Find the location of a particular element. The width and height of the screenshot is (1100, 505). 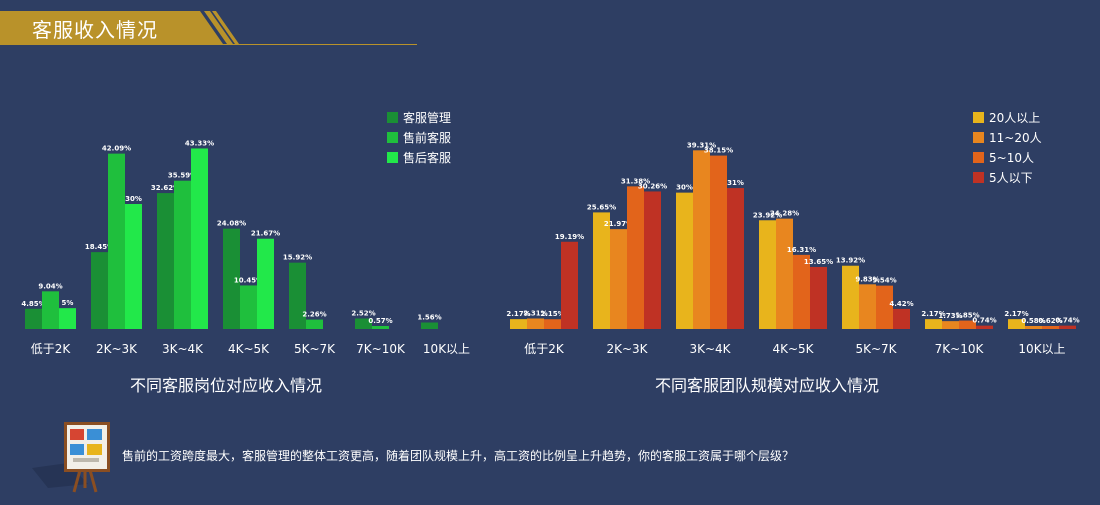

data-label: 30.26% is located at coordinates (652, 186).